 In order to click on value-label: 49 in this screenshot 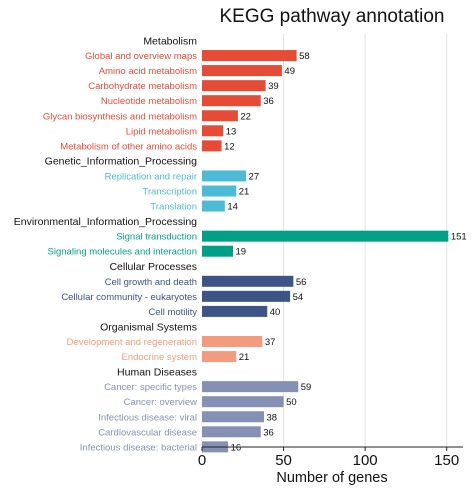, I will do `click(289, 71)`.